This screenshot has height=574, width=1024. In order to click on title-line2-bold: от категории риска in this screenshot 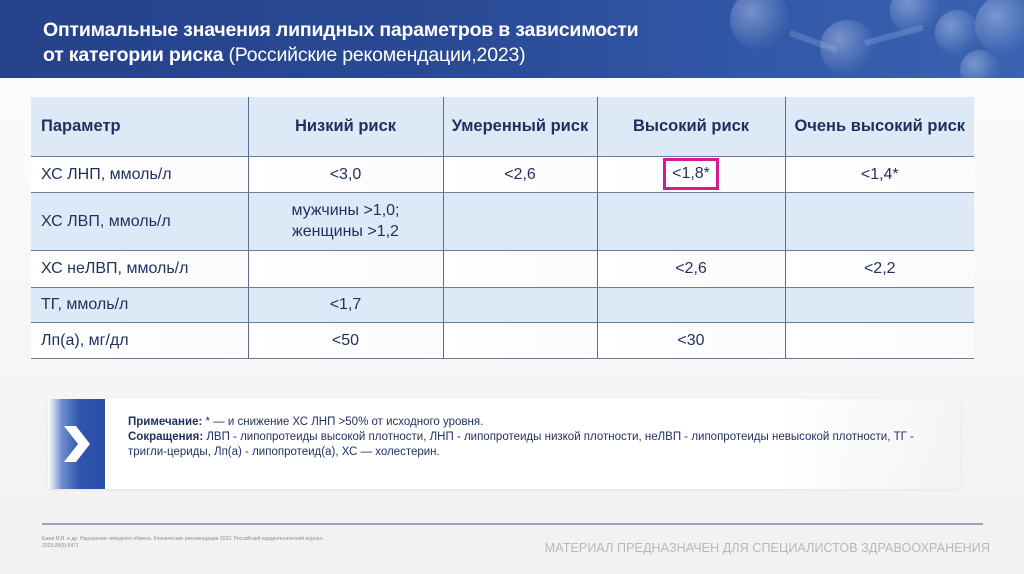, I will do `click(133, 55)`.